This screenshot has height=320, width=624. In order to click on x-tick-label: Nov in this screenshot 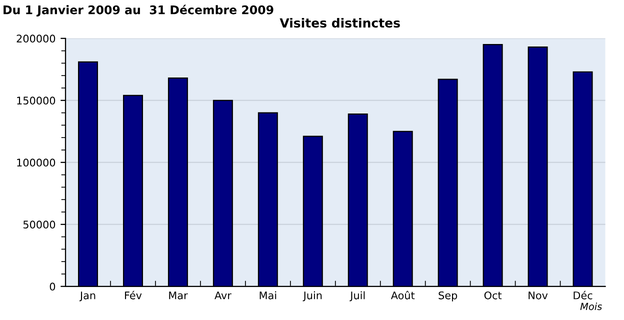, I will do `click(538, 296)`.